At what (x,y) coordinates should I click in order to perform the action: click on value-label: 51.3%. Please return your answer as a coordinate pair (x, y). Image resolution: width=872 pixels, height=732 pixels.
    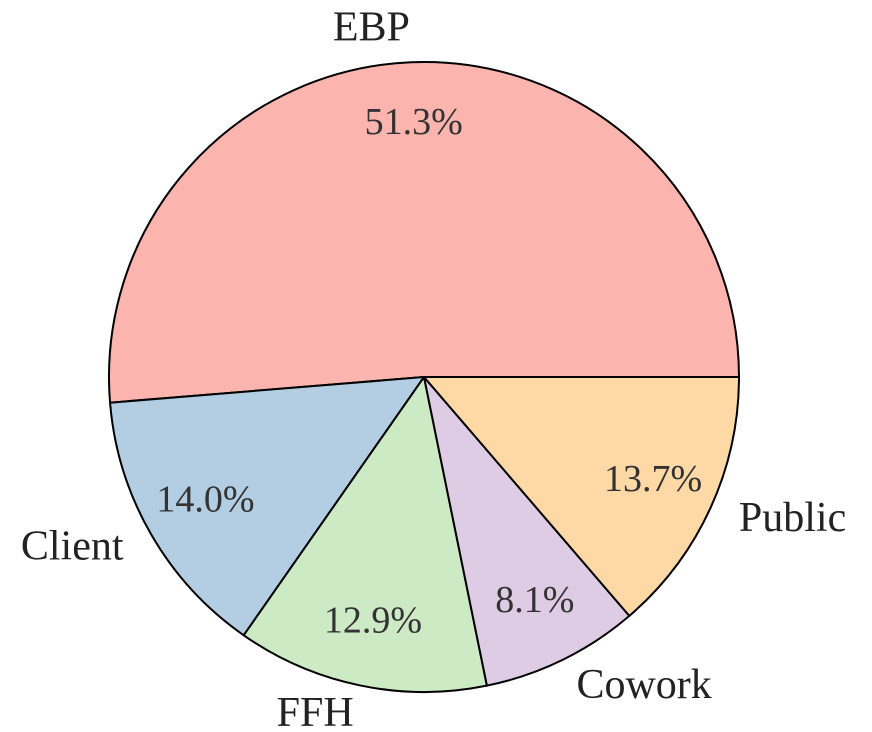
    Looking at the image, I should click on (414, 122).